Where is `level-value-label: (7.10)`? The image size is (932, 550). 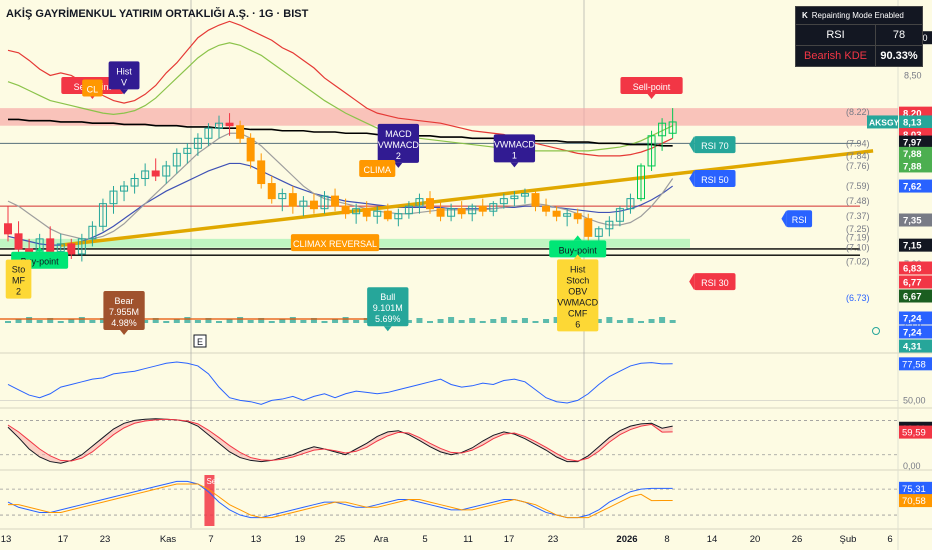
level-value-label: (7.10) is located at coordinates (858, 248).